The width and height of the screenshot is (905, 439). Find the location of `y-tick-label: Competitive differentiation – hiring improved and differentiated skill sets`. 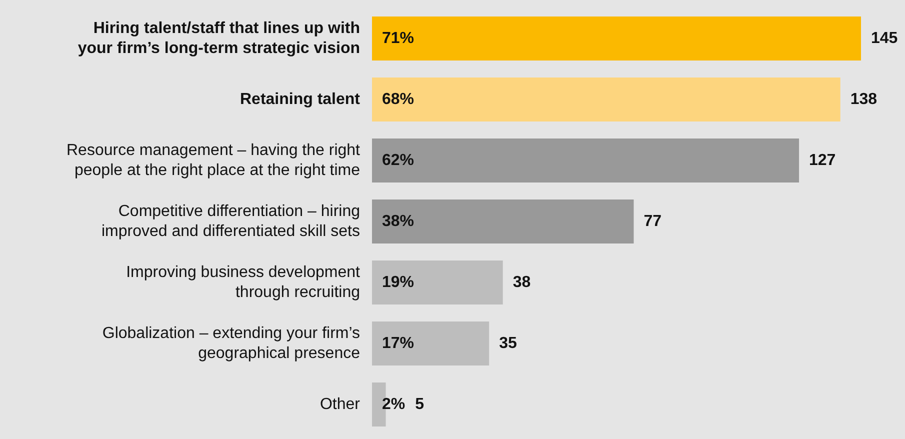

y-tick-label: Competitive differentiation – hiring improved and differentiated skill sets is located at coordinates (230, 221).